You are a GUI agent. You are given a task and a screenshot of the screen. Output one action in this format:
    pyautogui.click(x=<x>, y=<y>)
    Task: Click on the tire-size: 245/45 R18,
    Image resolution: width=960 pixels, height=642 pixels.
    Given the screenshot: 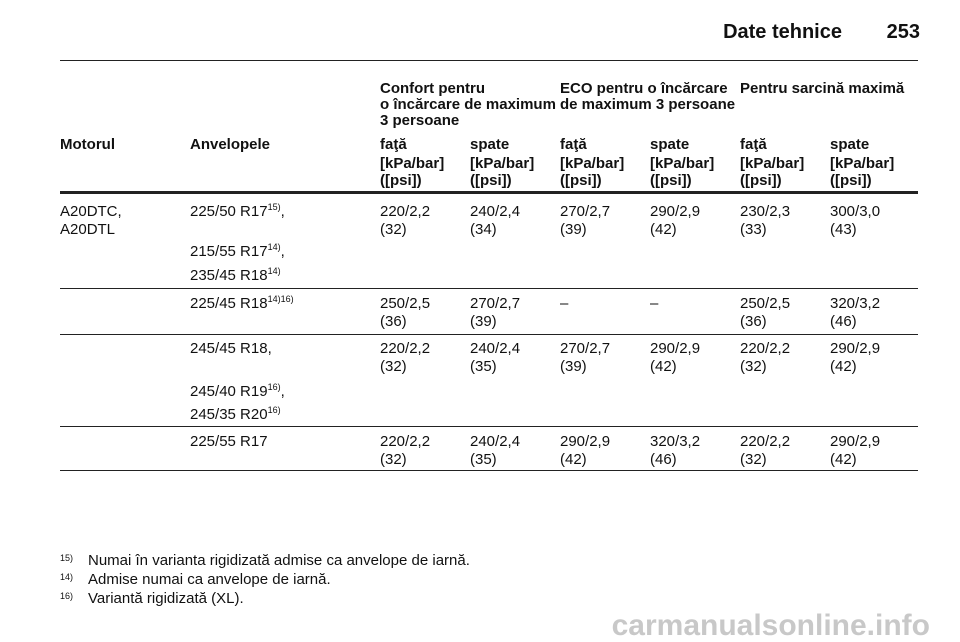 What is the action you would take?
    pyautogui.click(x=231, y=348)
    